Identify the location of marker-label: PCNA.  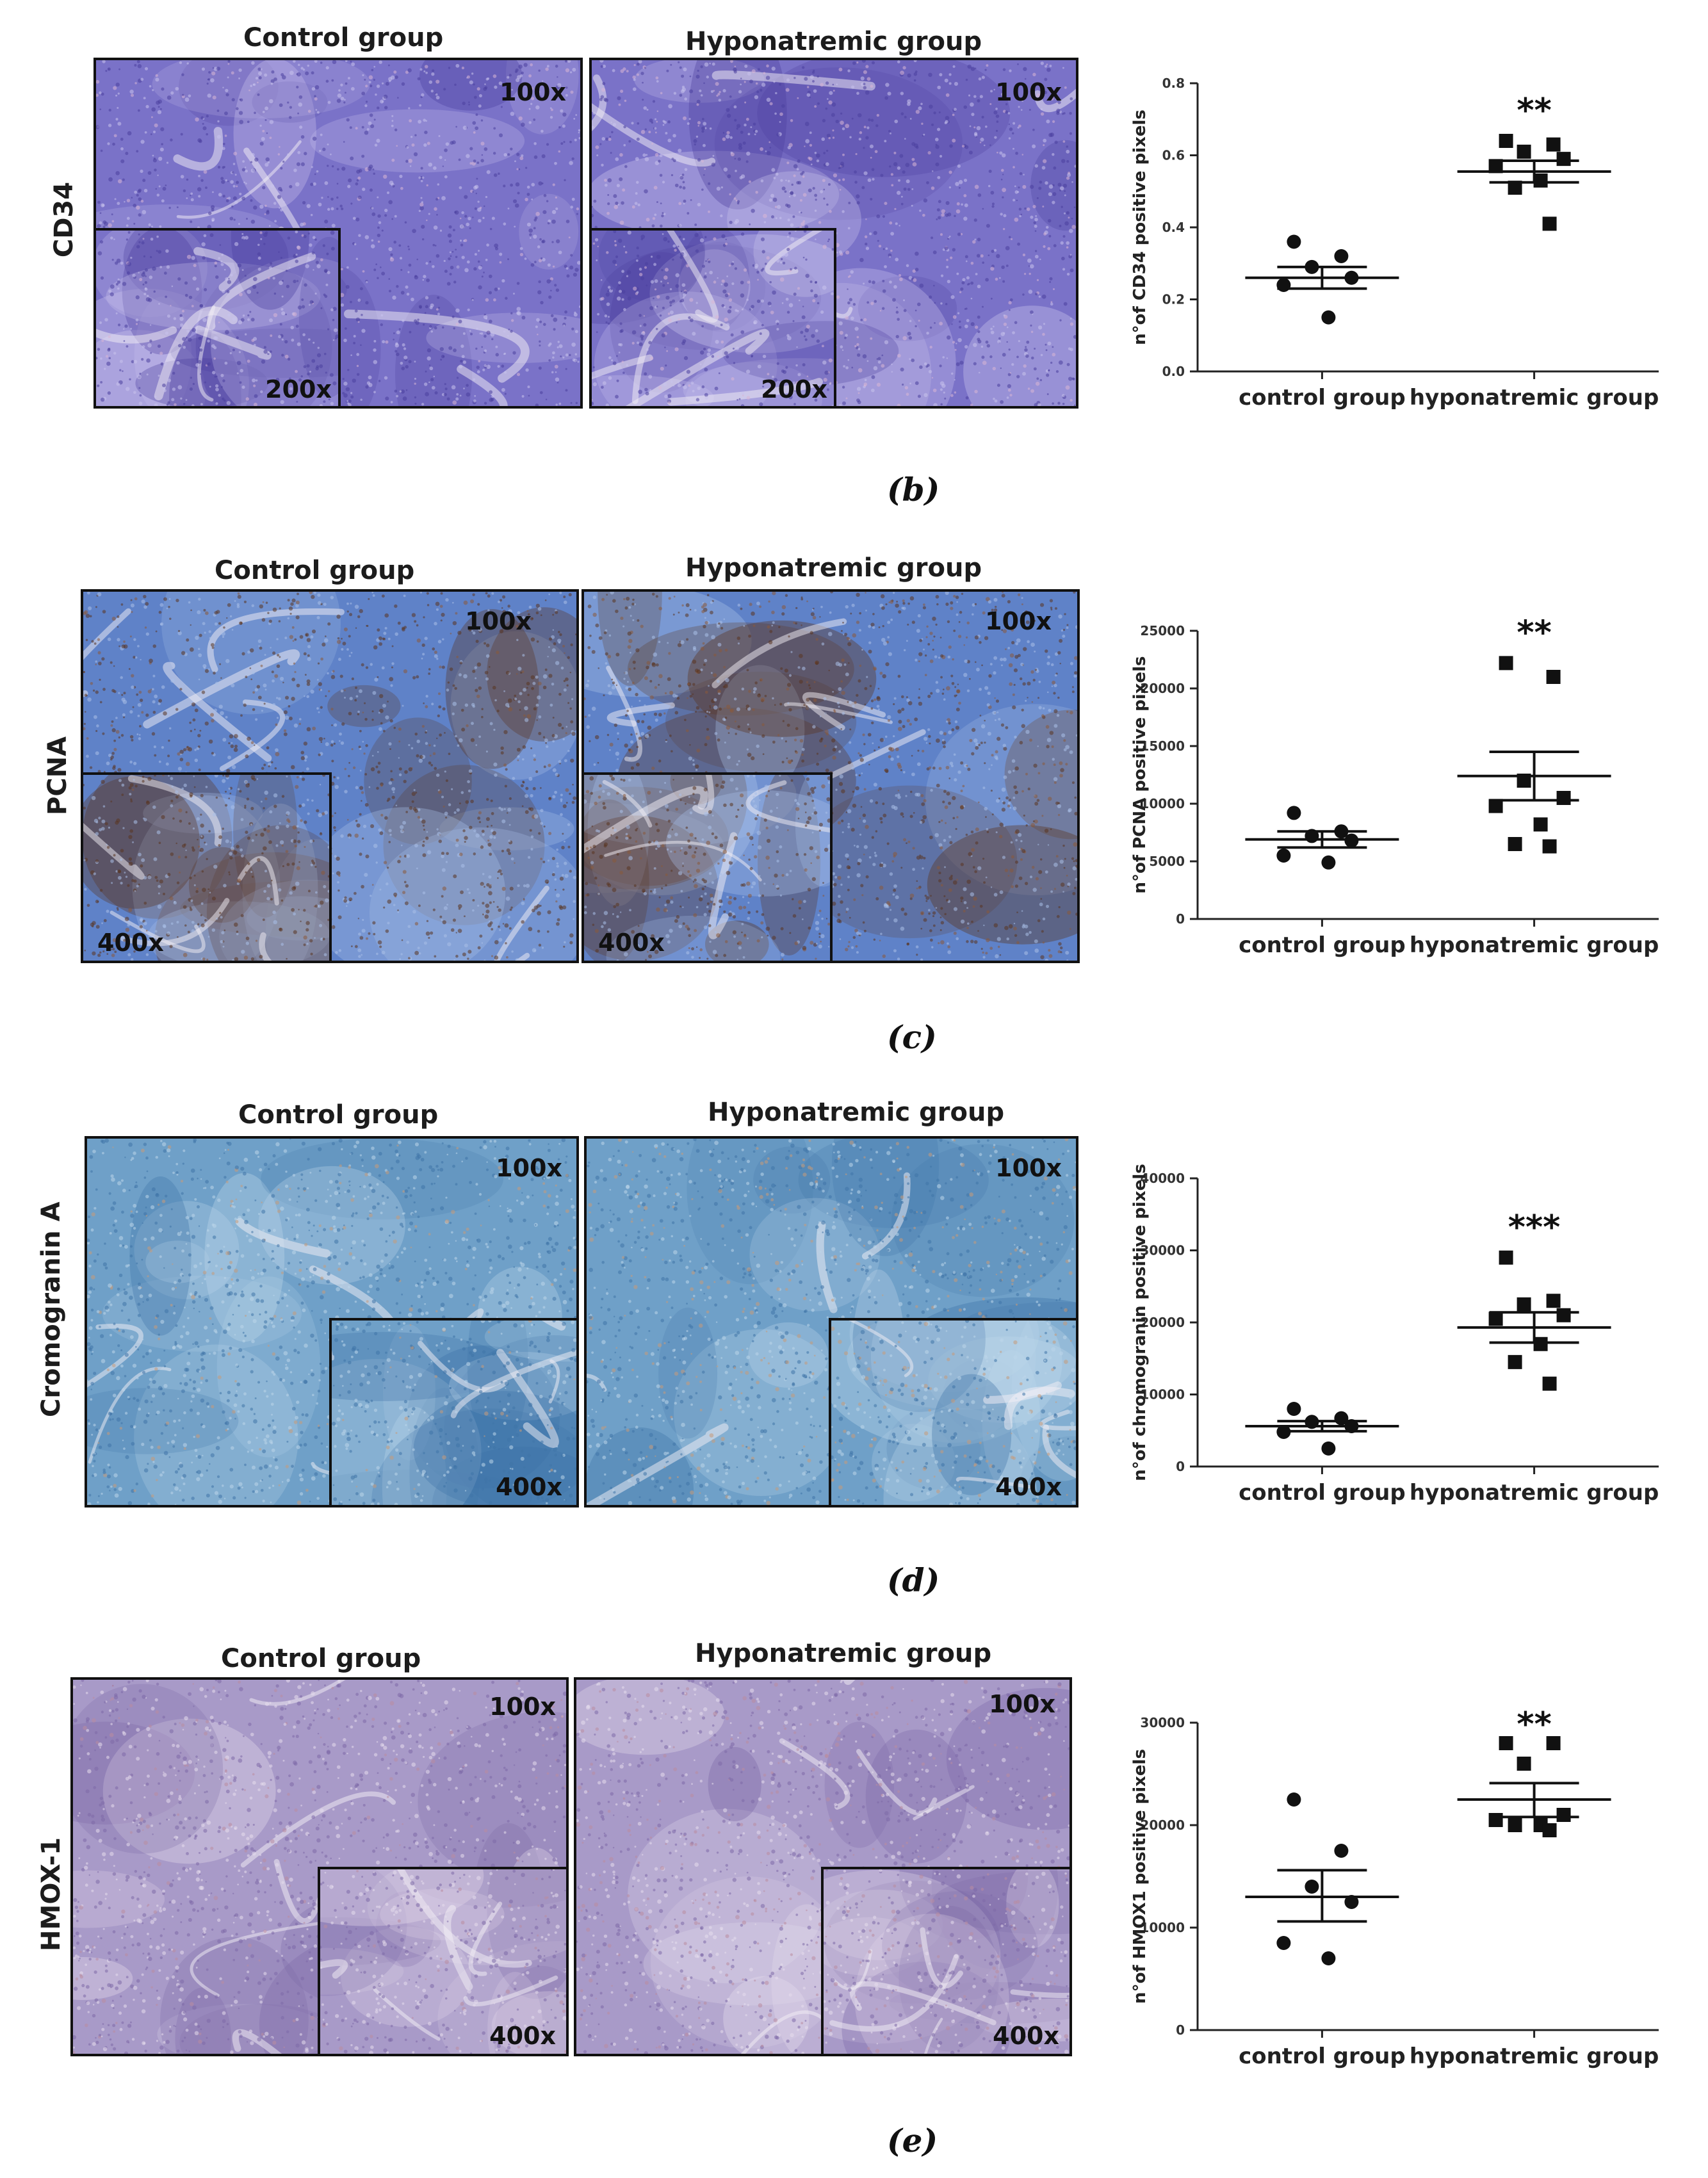
(58, 775).